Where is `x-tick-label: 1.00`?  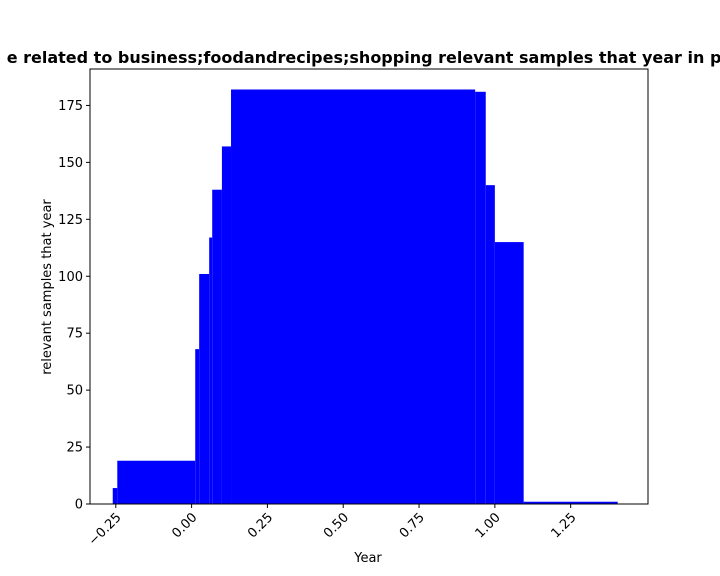
x-tick-label: 1.00 is located at coordinates (488, 525).